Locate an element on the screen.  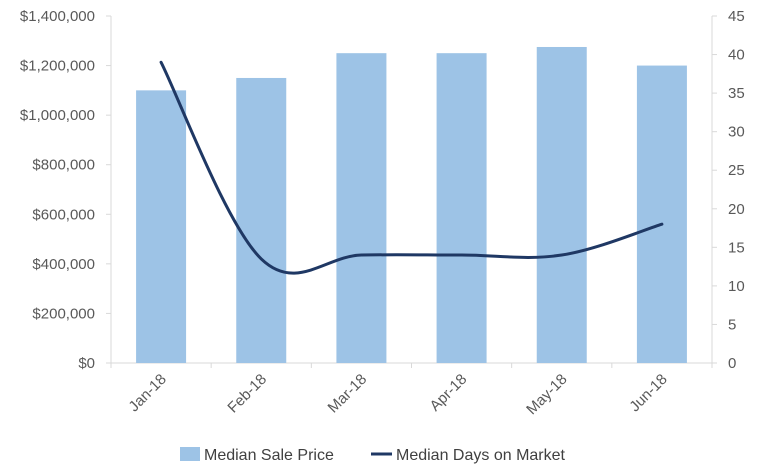
legend-bar-label: Median Sale Price is located at coordinates (269, 455).